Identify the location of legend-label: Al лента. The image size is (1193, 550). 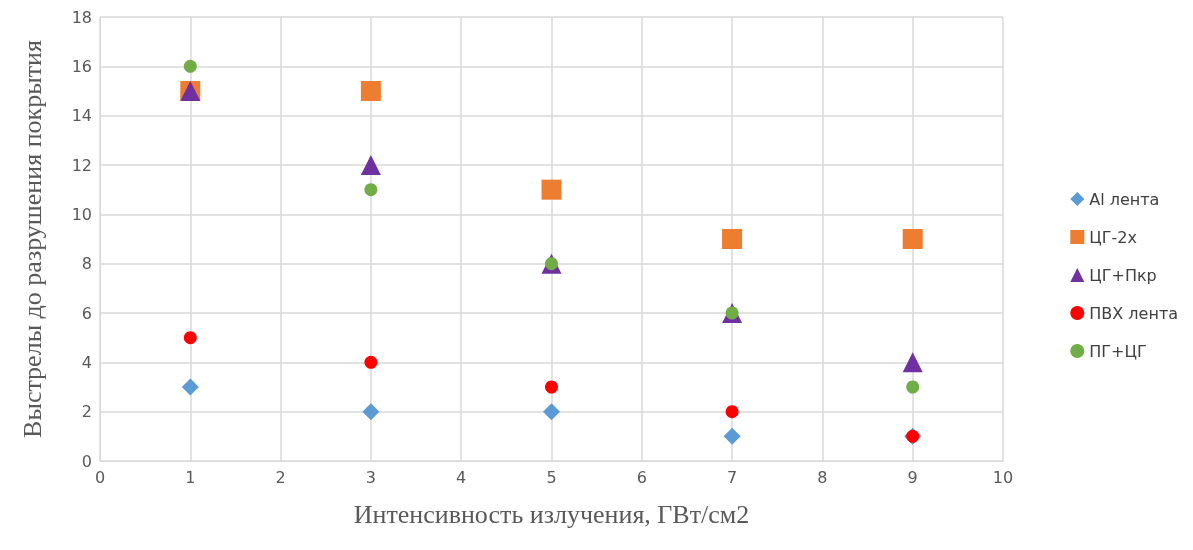
(1124, 199).